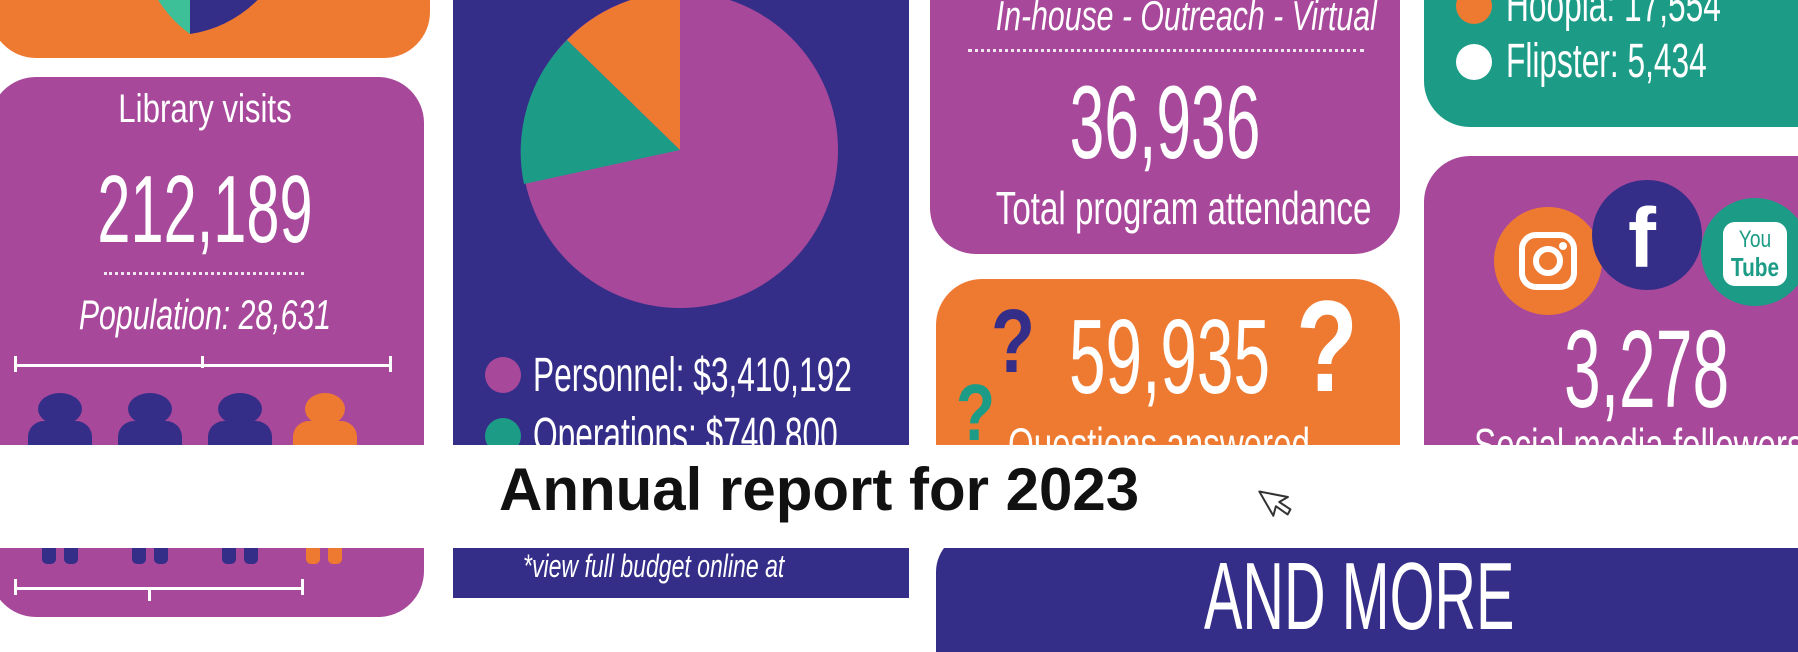 The width and height of the screenshot is (1798, 652). What do you see at coordinates (1359, 596) in the screenshot?
I see `and-more-label: AND MORE` at bounding box center [1359, 596].